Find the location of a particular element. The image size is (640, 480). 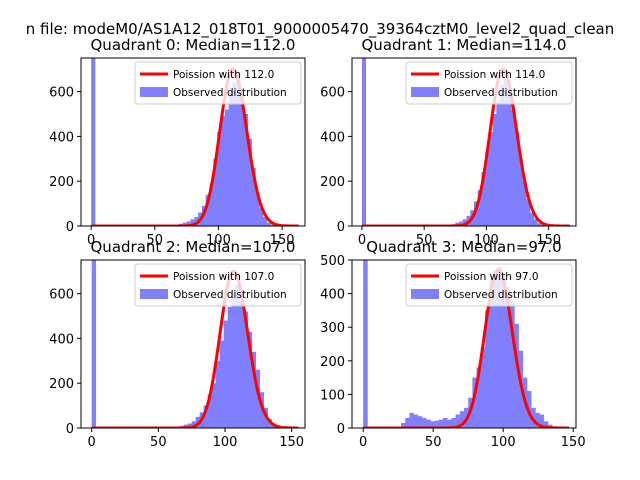

legend: Poission with 112.0 Observed distribution is located at coordinates (218, 83).